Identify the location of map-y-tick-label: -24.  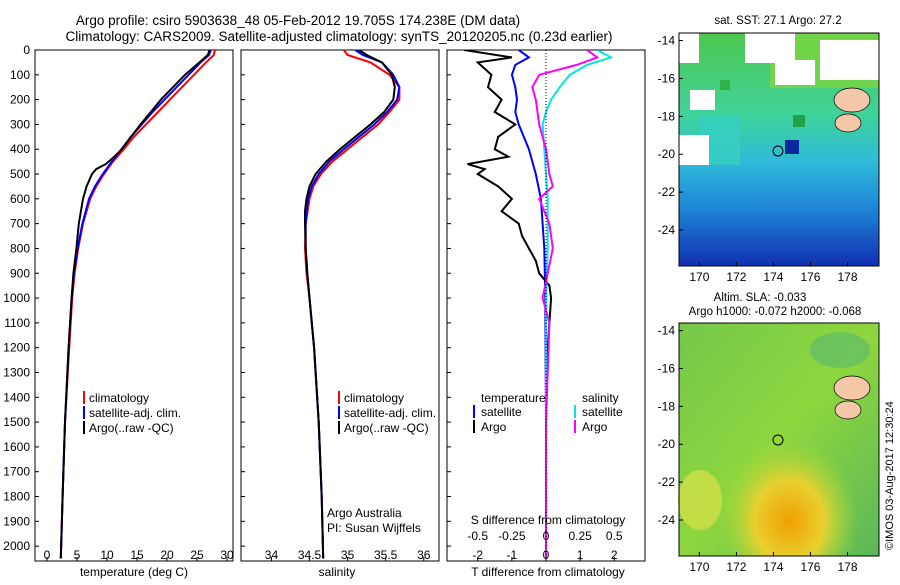
(667, 230).